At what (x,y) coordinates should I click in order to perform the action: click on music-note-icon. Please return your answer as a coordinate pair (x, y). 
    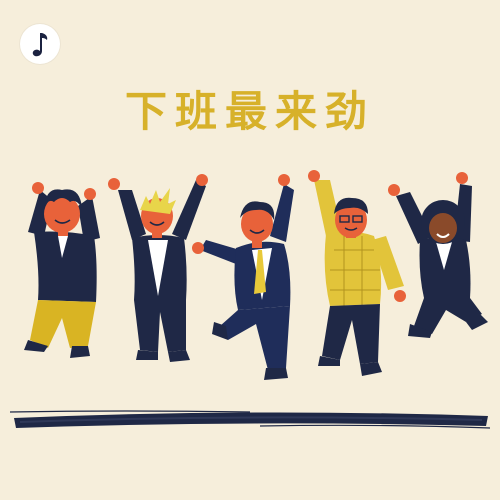
    Looking at the image, I should click on (40, 45).